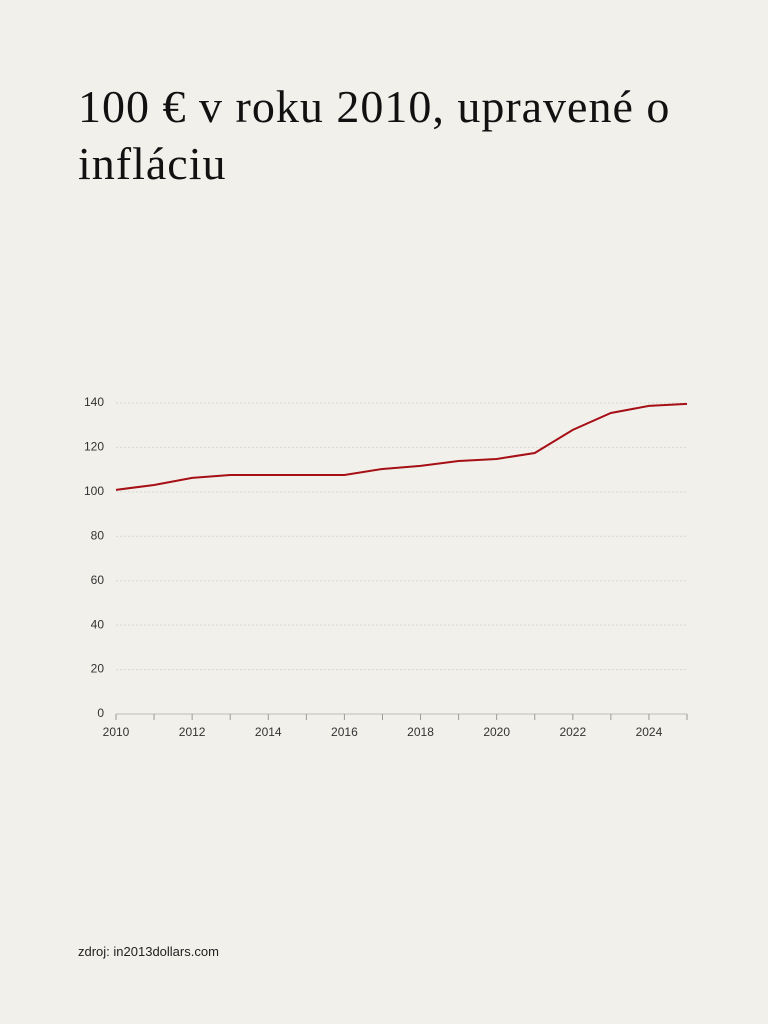  I want to click on y-tick-label: 140, so click(94, 402).